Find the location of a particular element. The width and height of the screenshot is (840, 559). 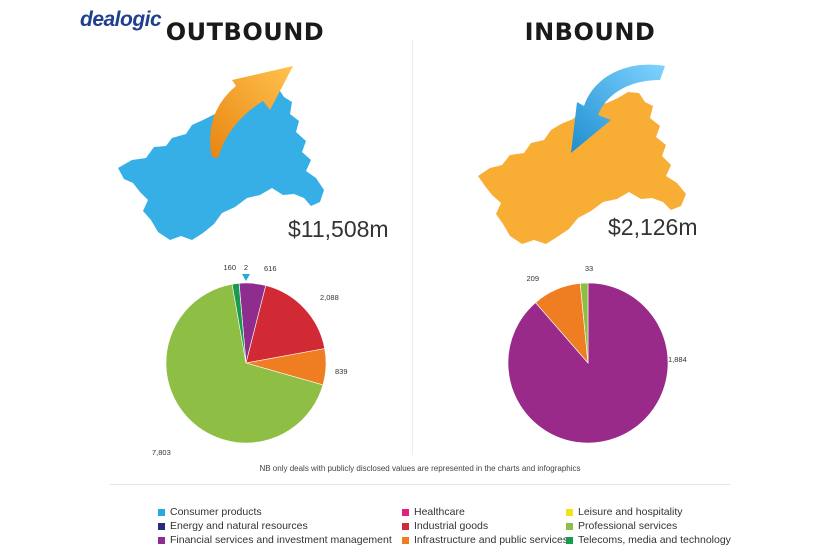

outbound-region-map is located at coordinates (221, 164).